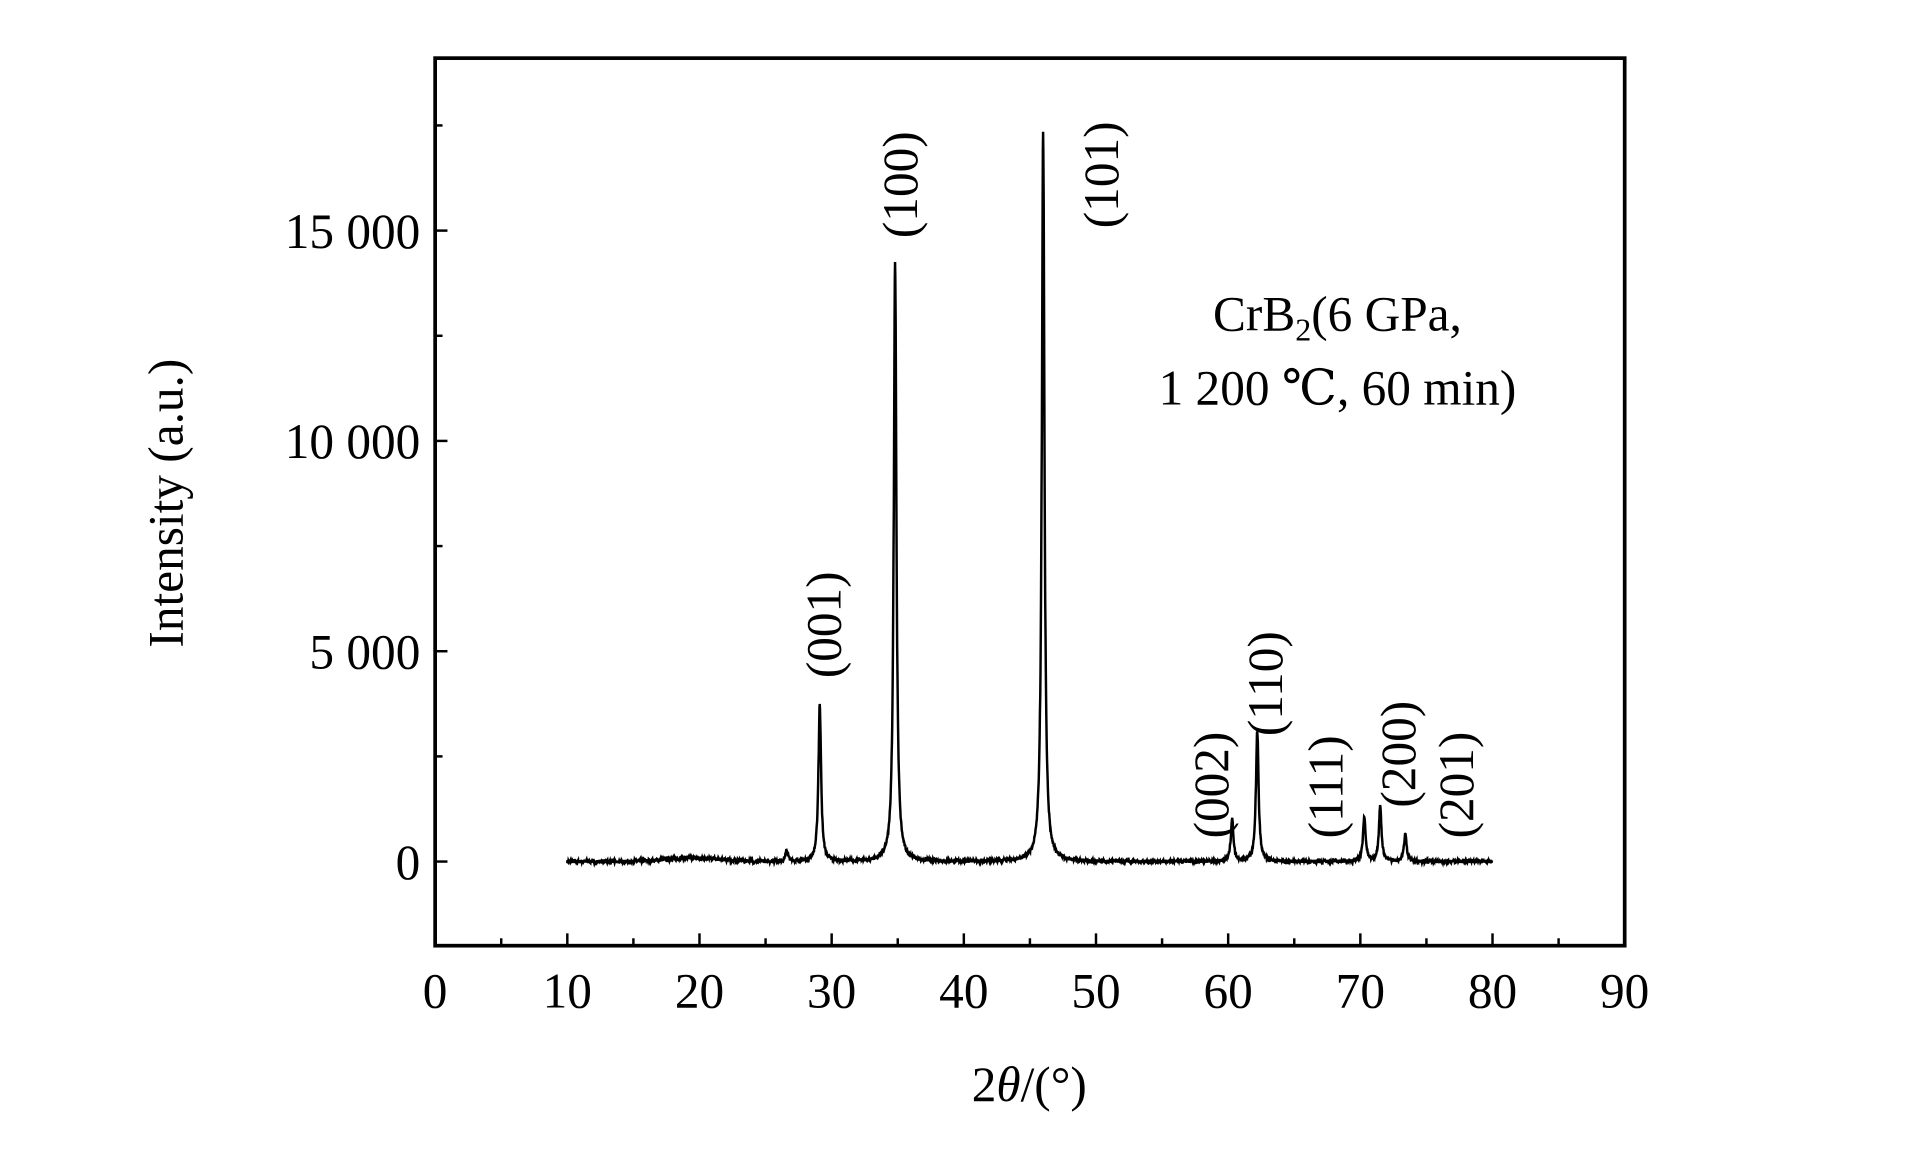 The image size is (1923, 1169). What do you see at coordinates (1029, 1084) in the screenshot?
I see `x-axis-label: 2θ/(°)` at bounding box center [1029, 1084].